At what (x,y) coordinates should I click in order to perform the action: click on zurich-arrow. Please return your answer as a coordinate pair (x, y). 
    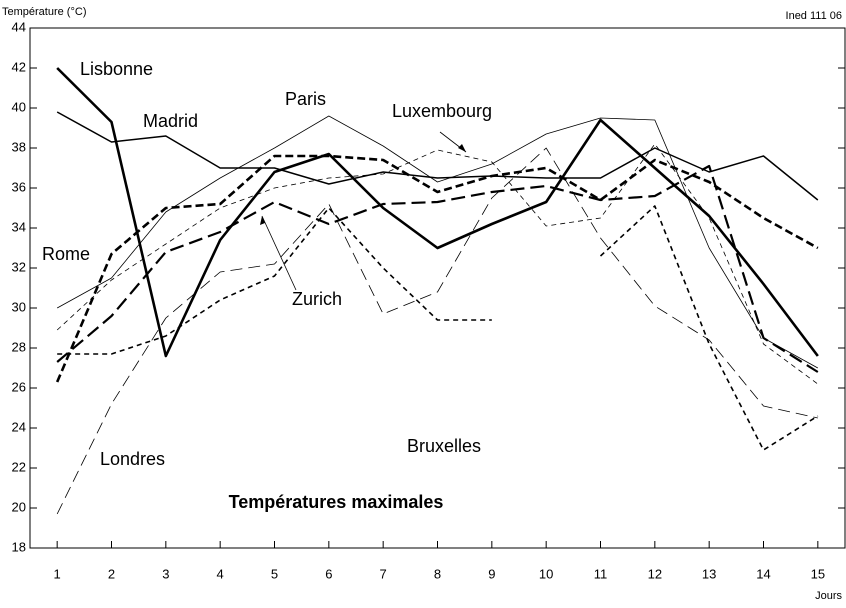
    Looking at the image, I should click on (279, 253).